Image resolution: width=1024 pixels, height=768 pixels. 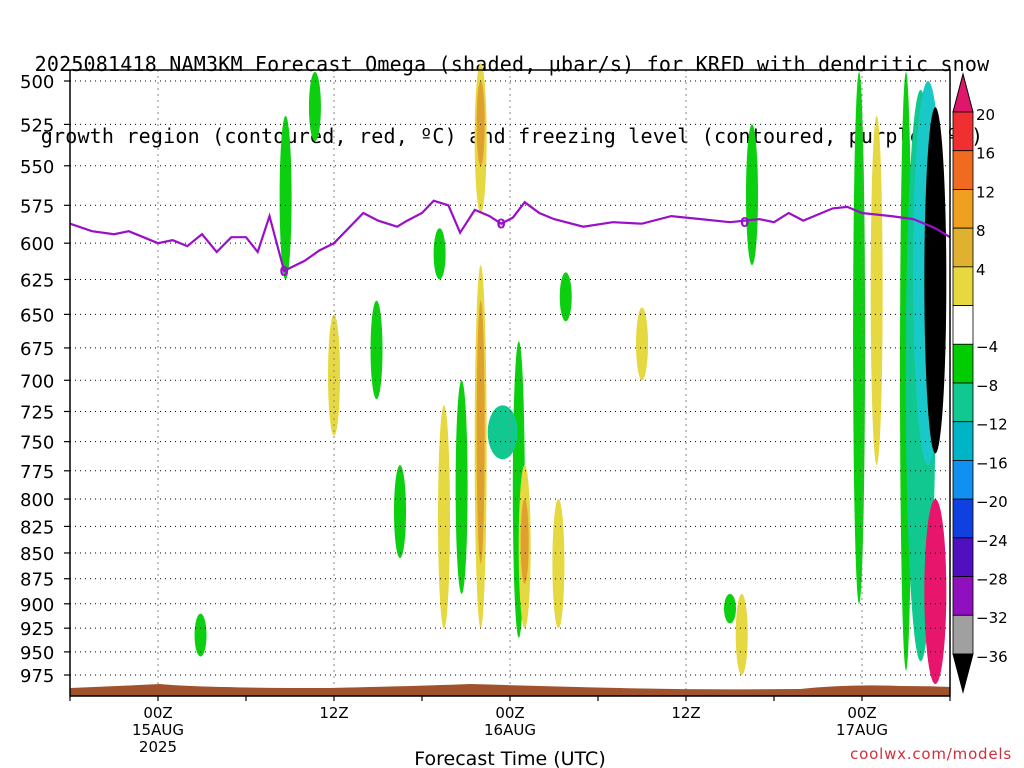 I want to click on y-tick-label: 775, so click(x=37, y=472).